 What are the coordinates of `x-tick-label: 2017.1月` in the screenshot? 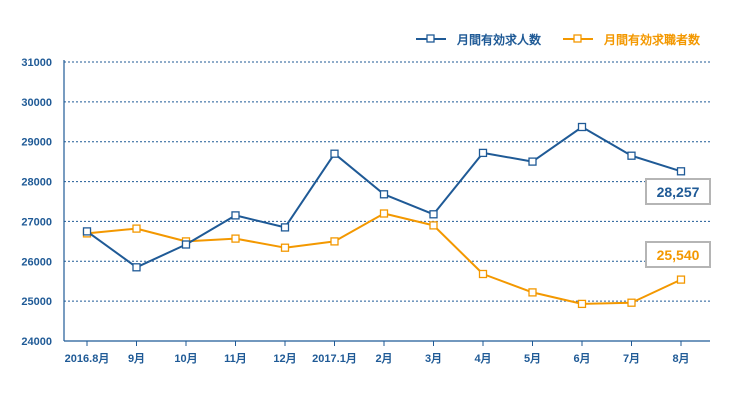 It's located at (334, 358).